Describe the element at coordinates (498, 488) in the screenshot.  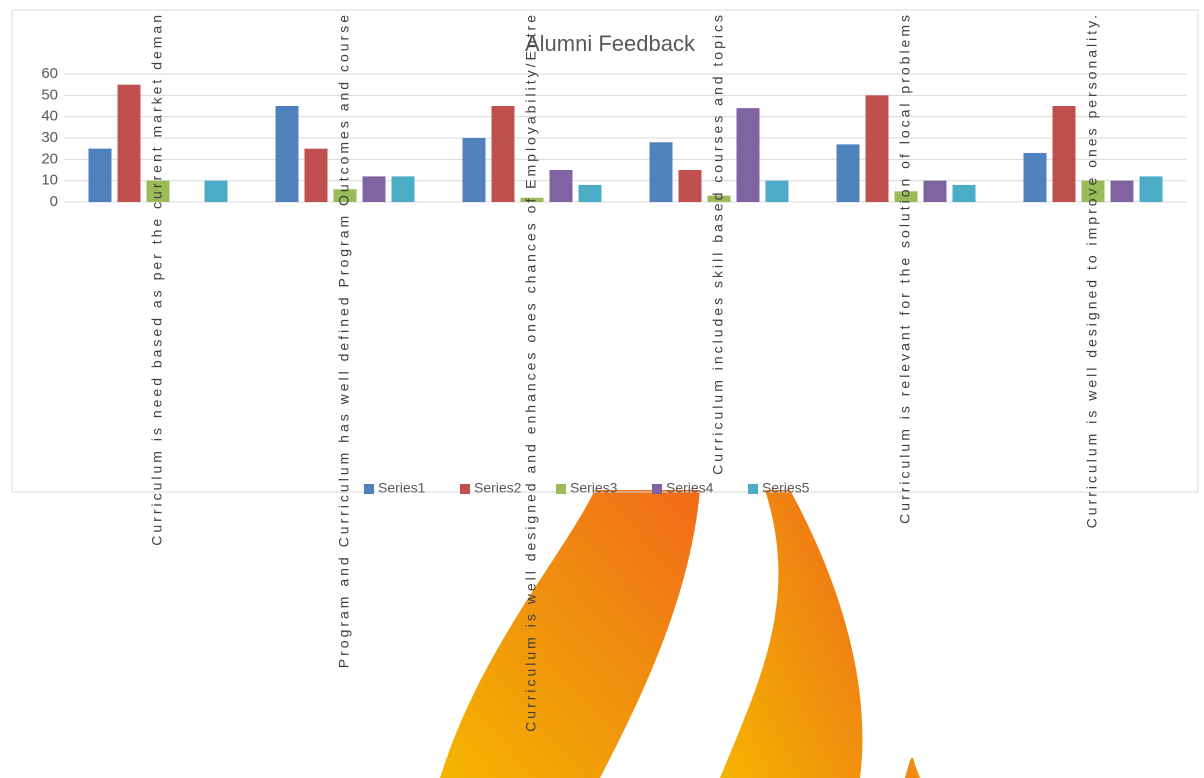
I see `legend-label: Series2` at that location.